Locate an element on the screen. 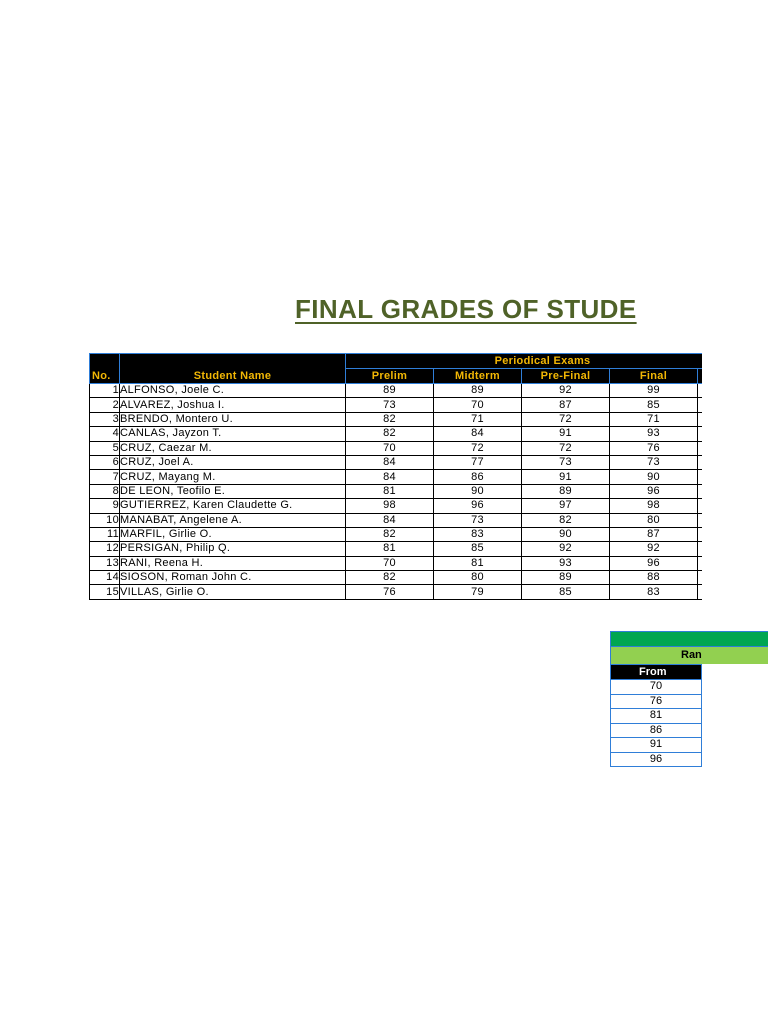 The height and width of the screenshot is (1024, 768). cell-final: 76 is located at coordinates (653, 448).